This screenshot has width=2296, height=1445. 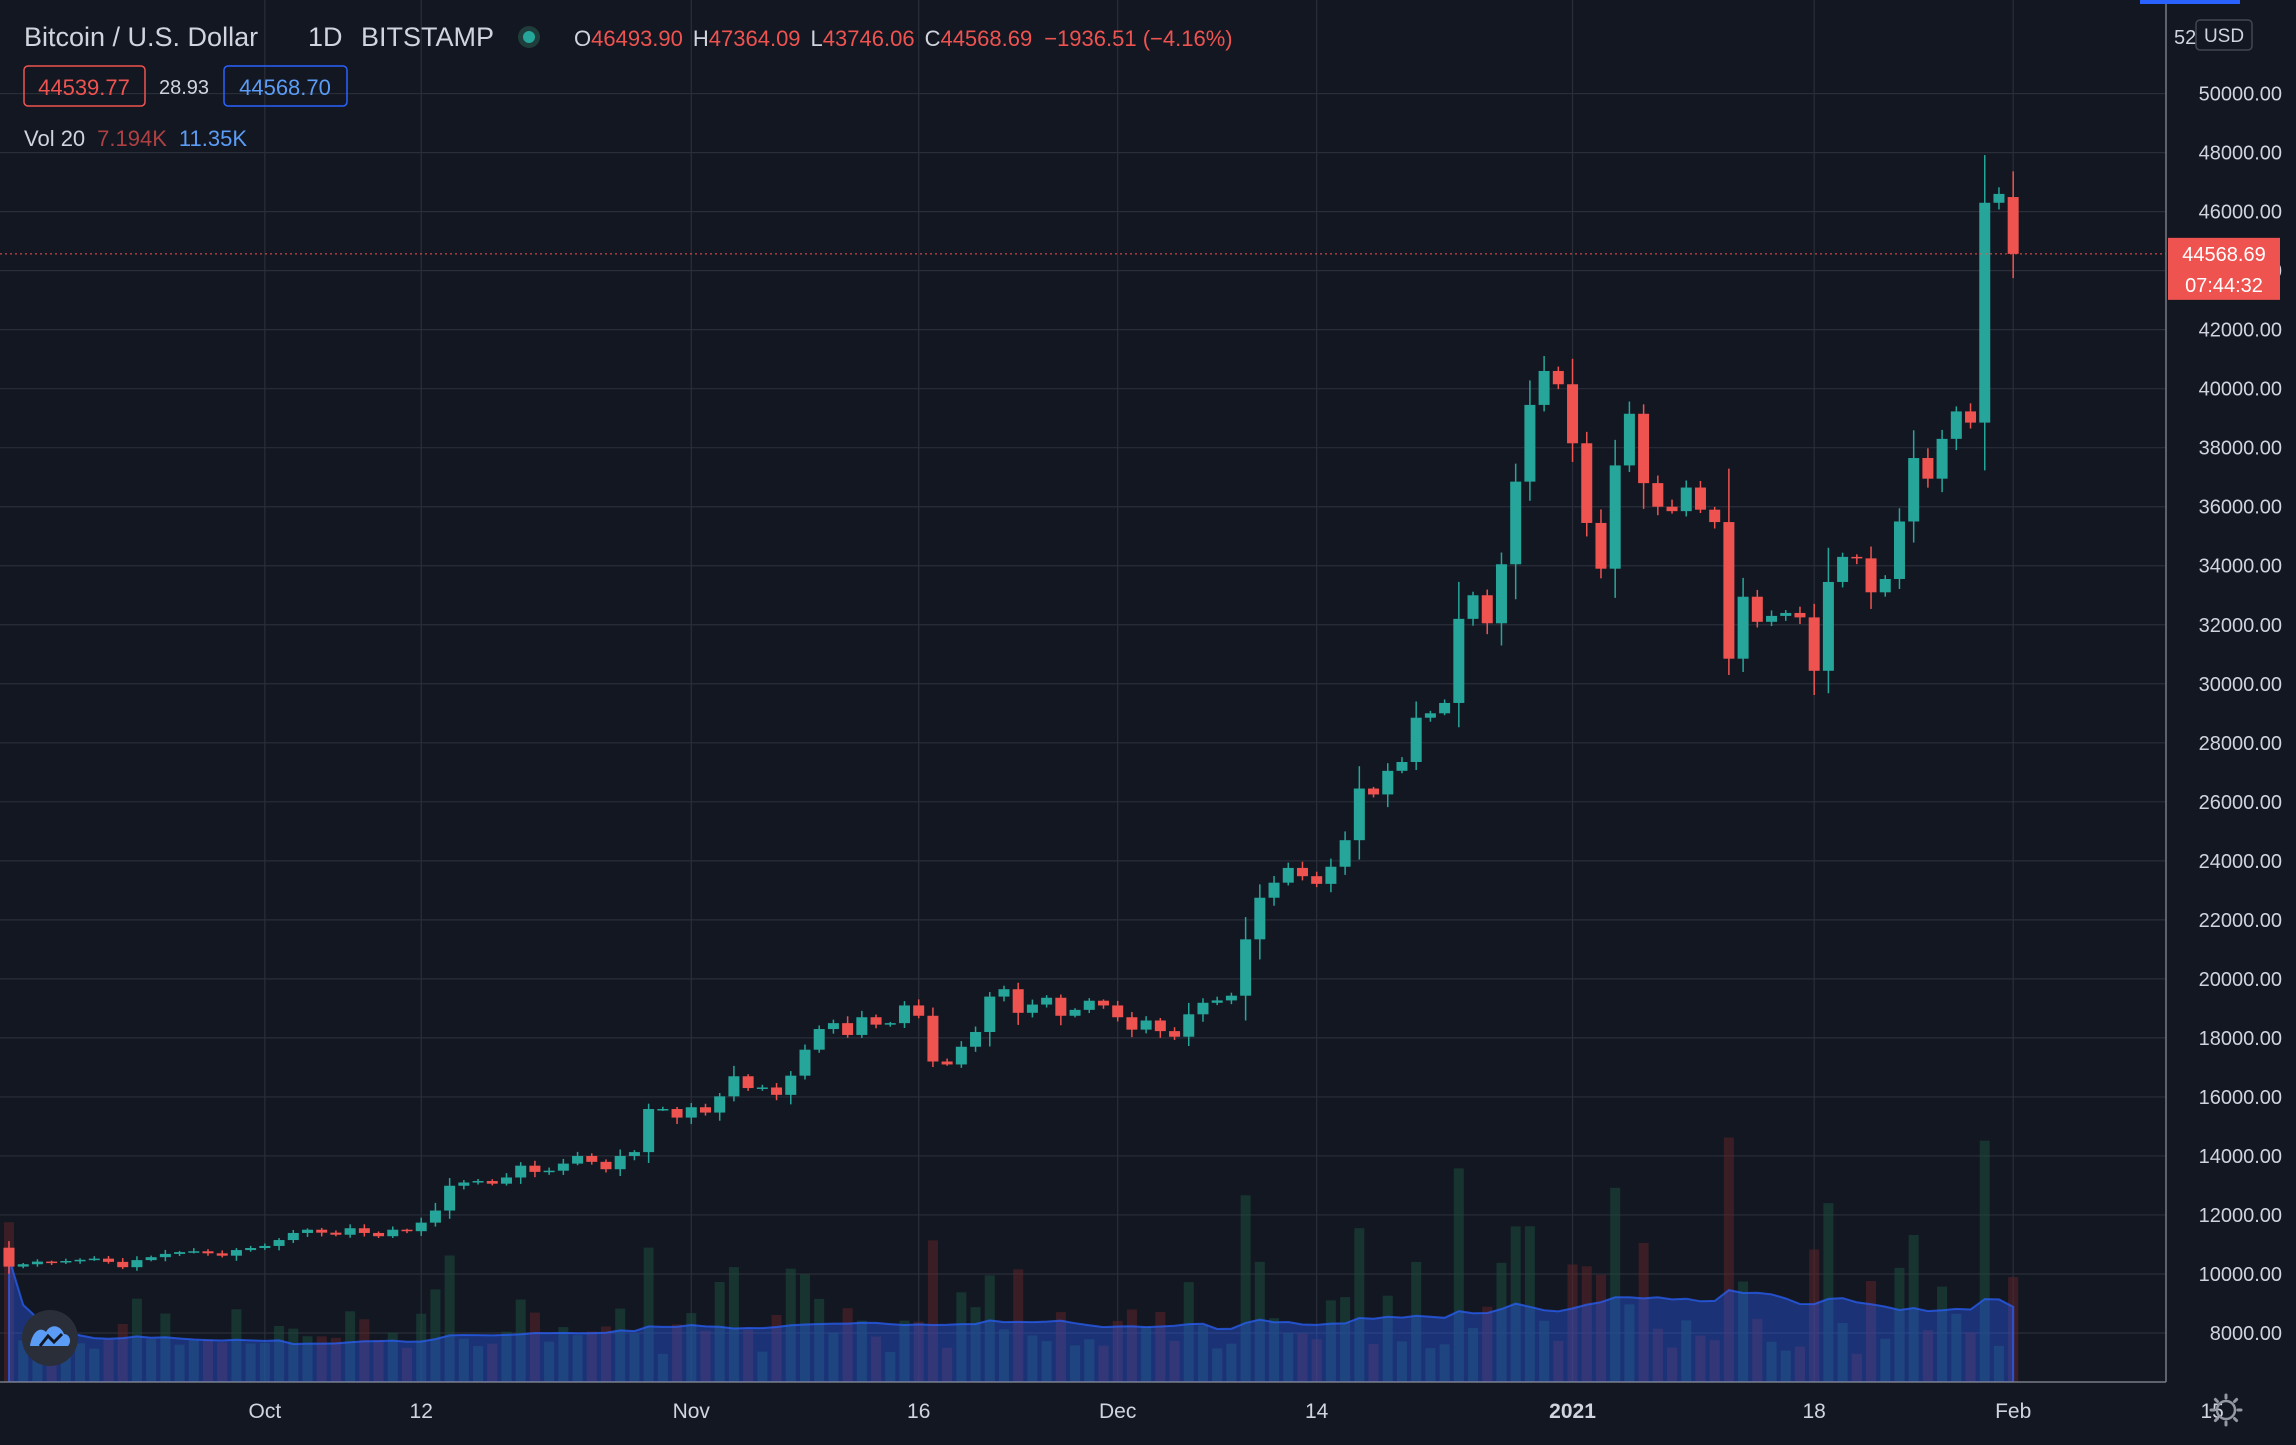 What do you see at coordinates (50, 1338) in the screenshot?
I see `tradingview-logo-icon` at bounding box center [50, 1338].